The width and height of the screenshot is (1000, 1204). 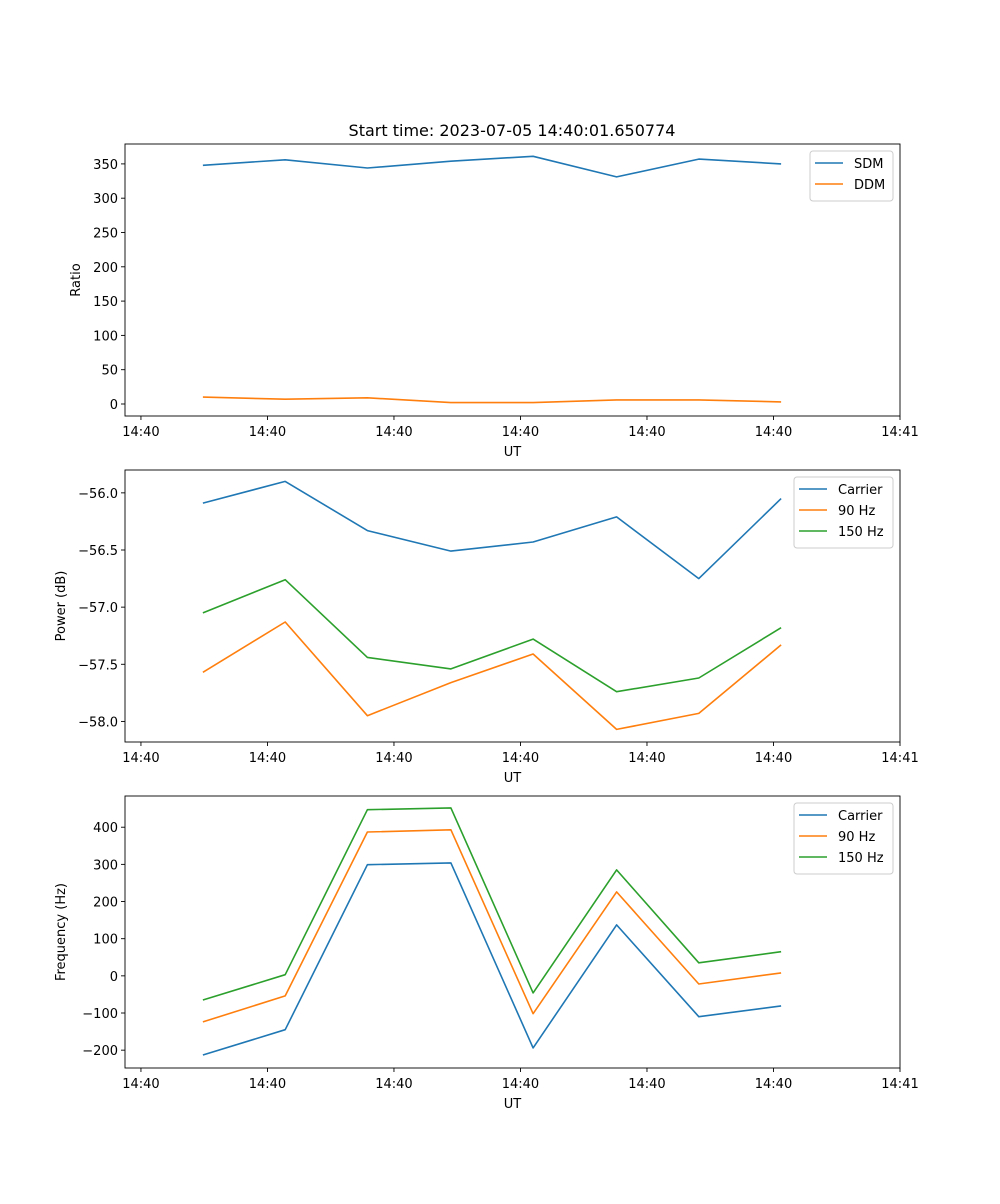 I want to click on series-line-sdm, so click(x=492, y=166).